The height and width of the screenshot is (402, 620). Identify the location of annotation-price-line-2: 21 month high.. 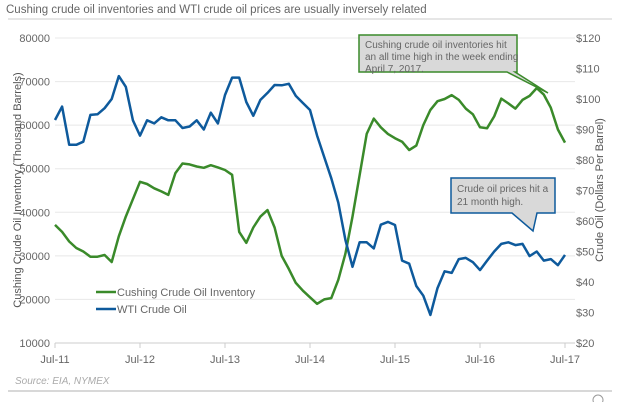
(490, 202).